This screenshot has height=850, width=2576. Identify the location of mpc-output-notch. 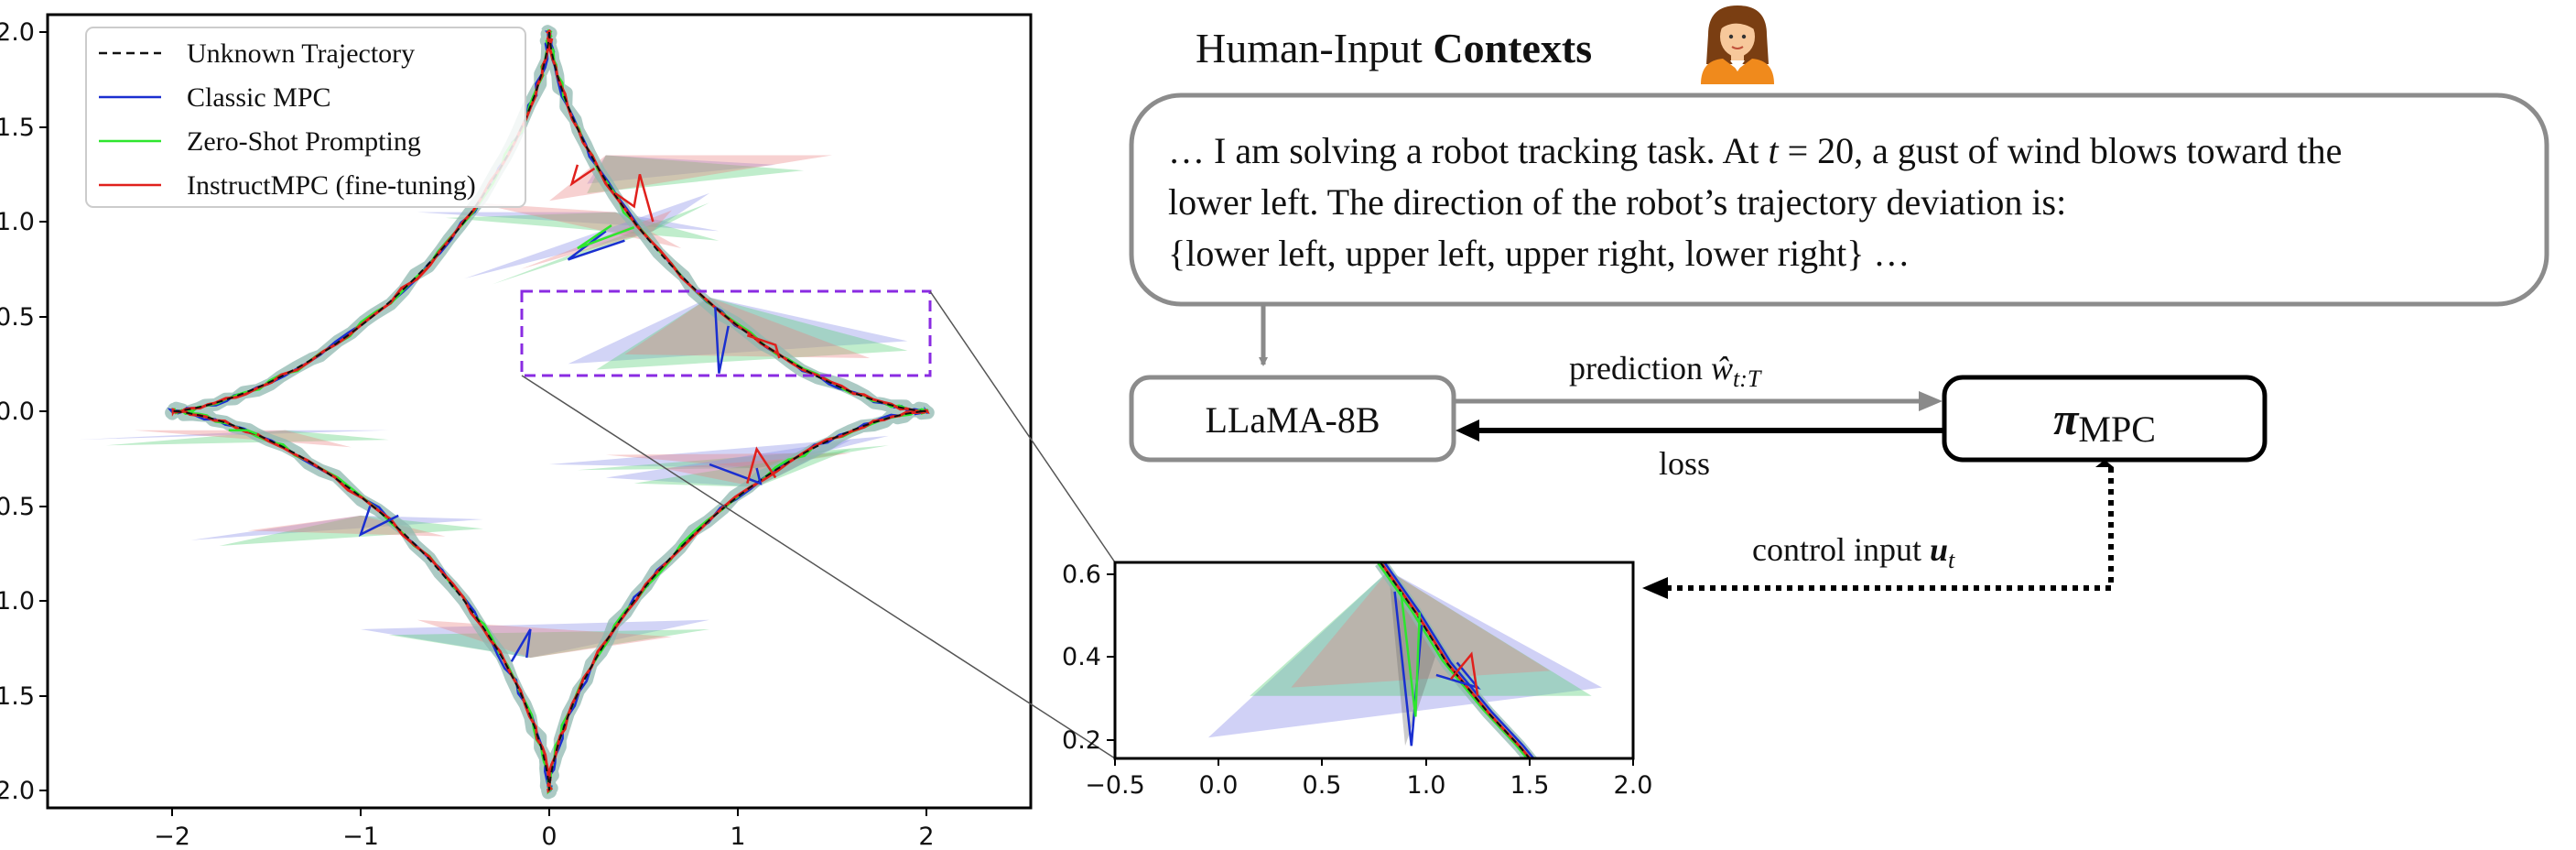
(2104, 463).